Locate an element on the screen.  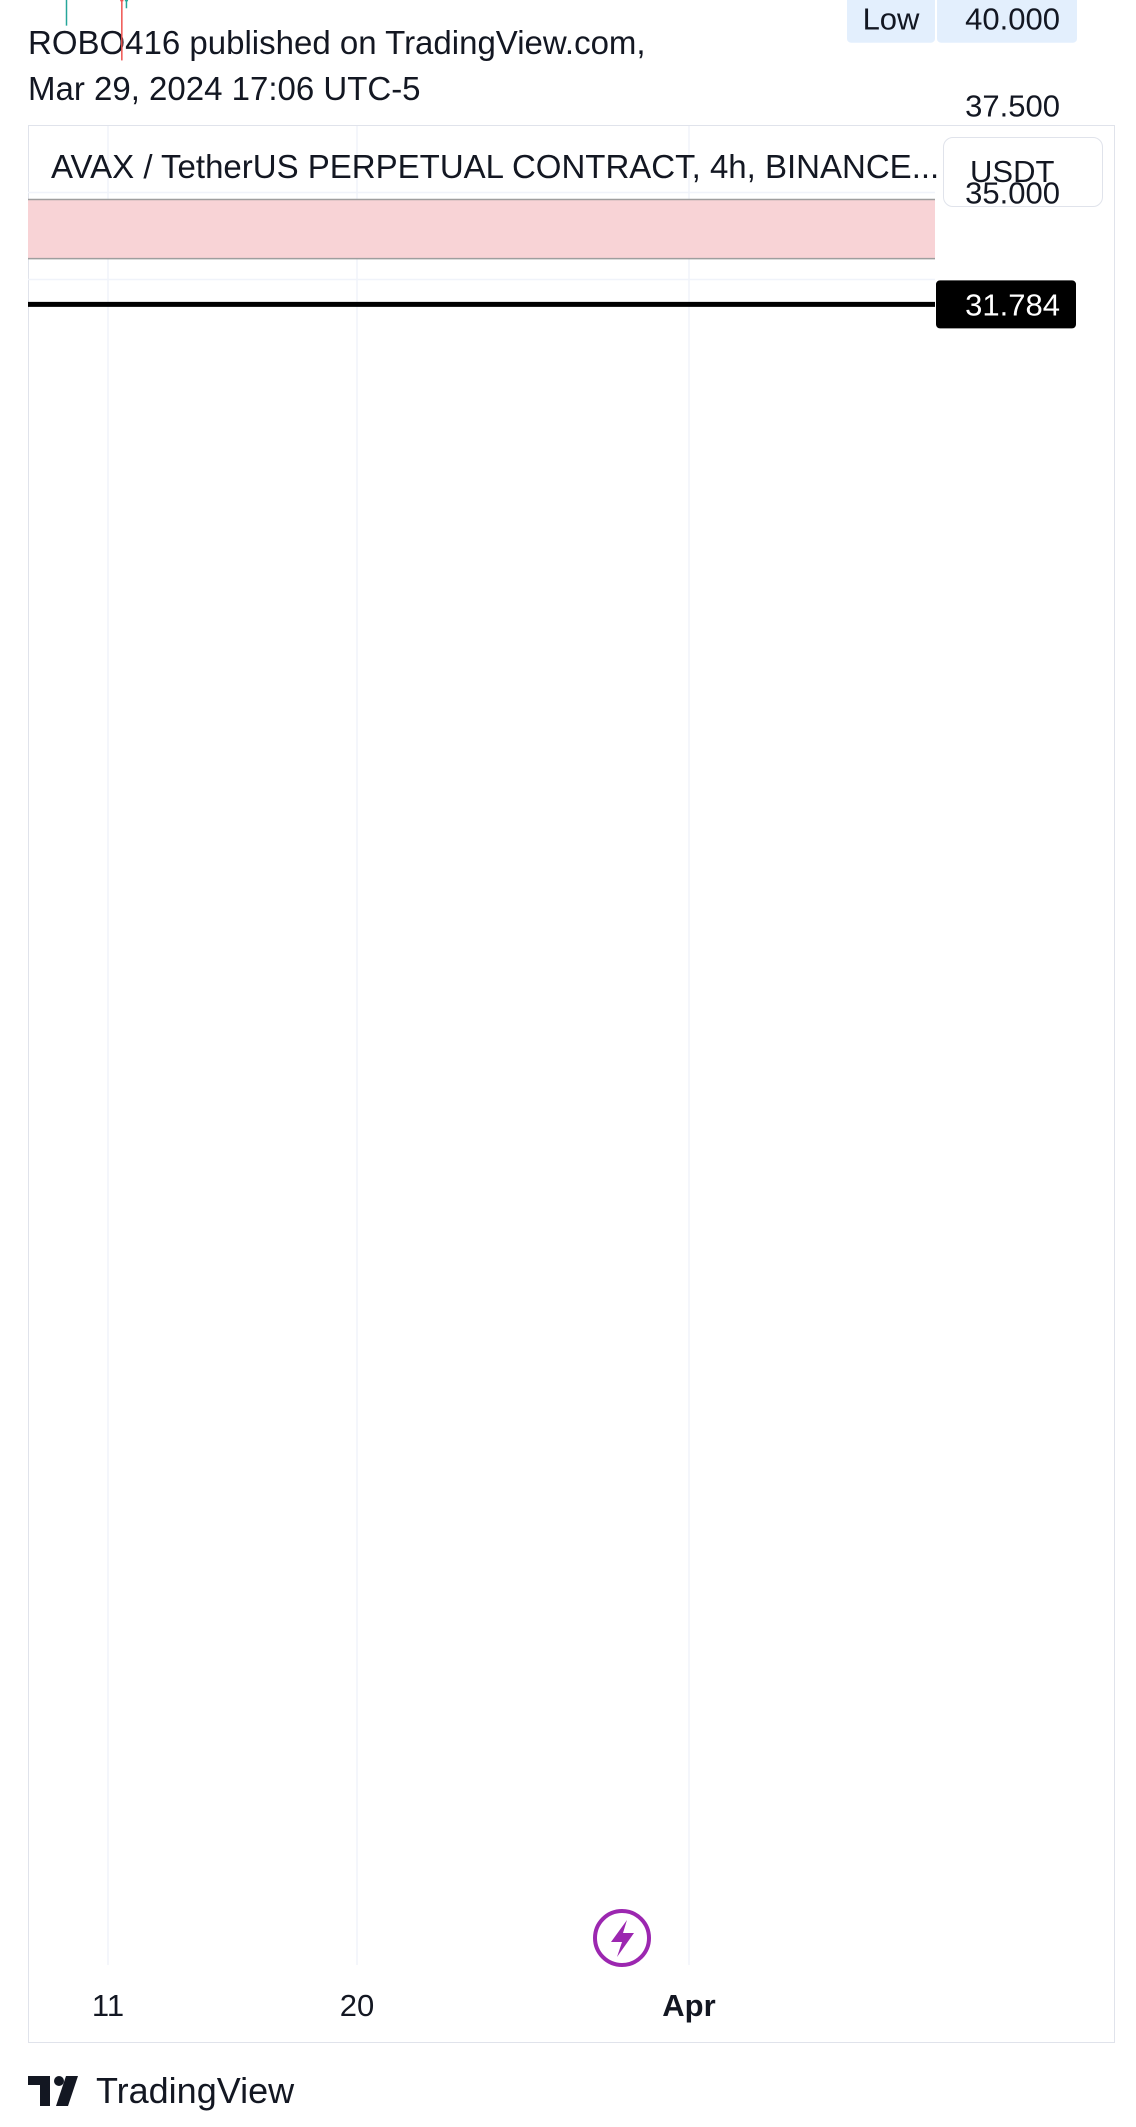
demand-zone is located at coordinates (481, 229).